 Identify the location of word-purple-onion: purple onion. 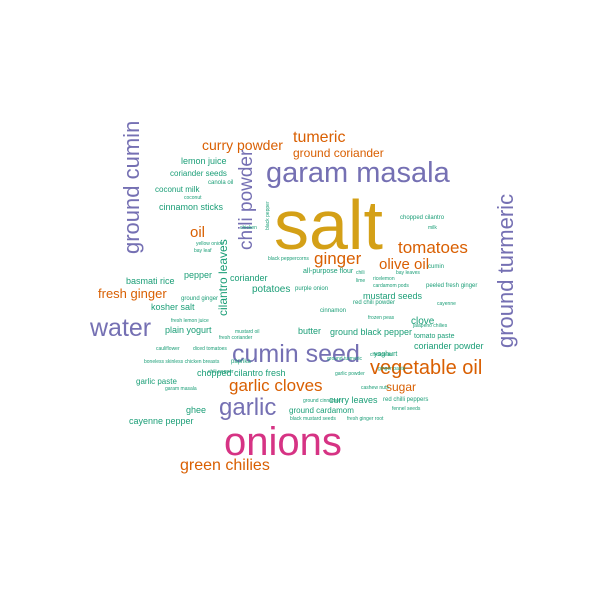
(312, 289).